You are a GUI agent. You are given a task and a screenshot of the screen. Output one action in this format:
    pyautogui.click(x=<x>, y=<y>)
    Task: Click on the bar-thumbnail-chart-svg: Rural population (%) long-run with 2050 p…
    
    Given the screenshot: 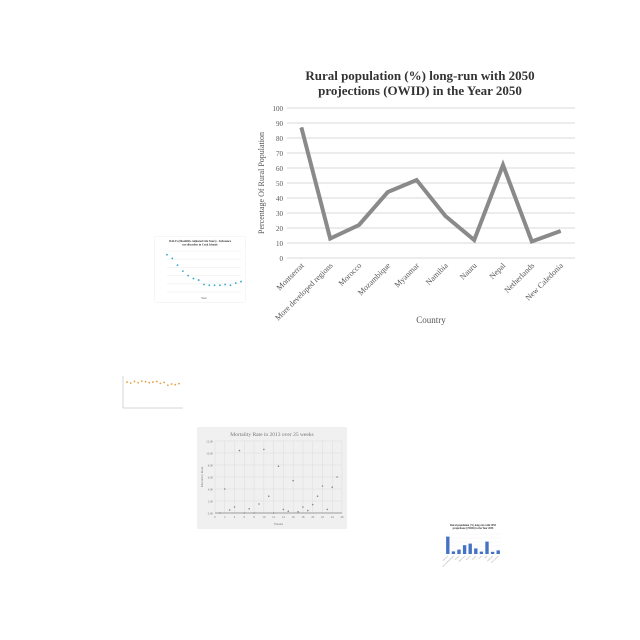 What is the action you would take?
    pyautogui.click(x=471, y=546)
    